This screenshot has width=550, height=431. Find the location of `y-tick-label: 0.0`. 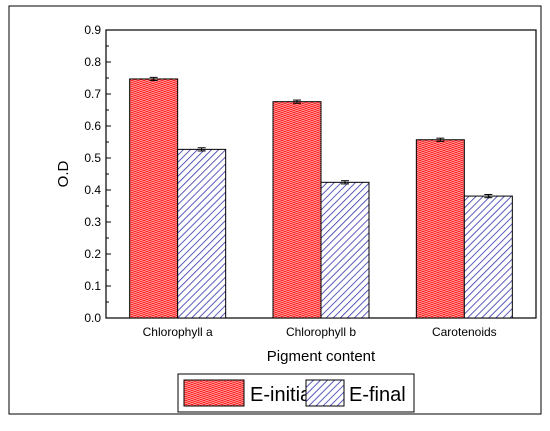

y-tick-label: 0.0 is located at coordinates (92, 318).